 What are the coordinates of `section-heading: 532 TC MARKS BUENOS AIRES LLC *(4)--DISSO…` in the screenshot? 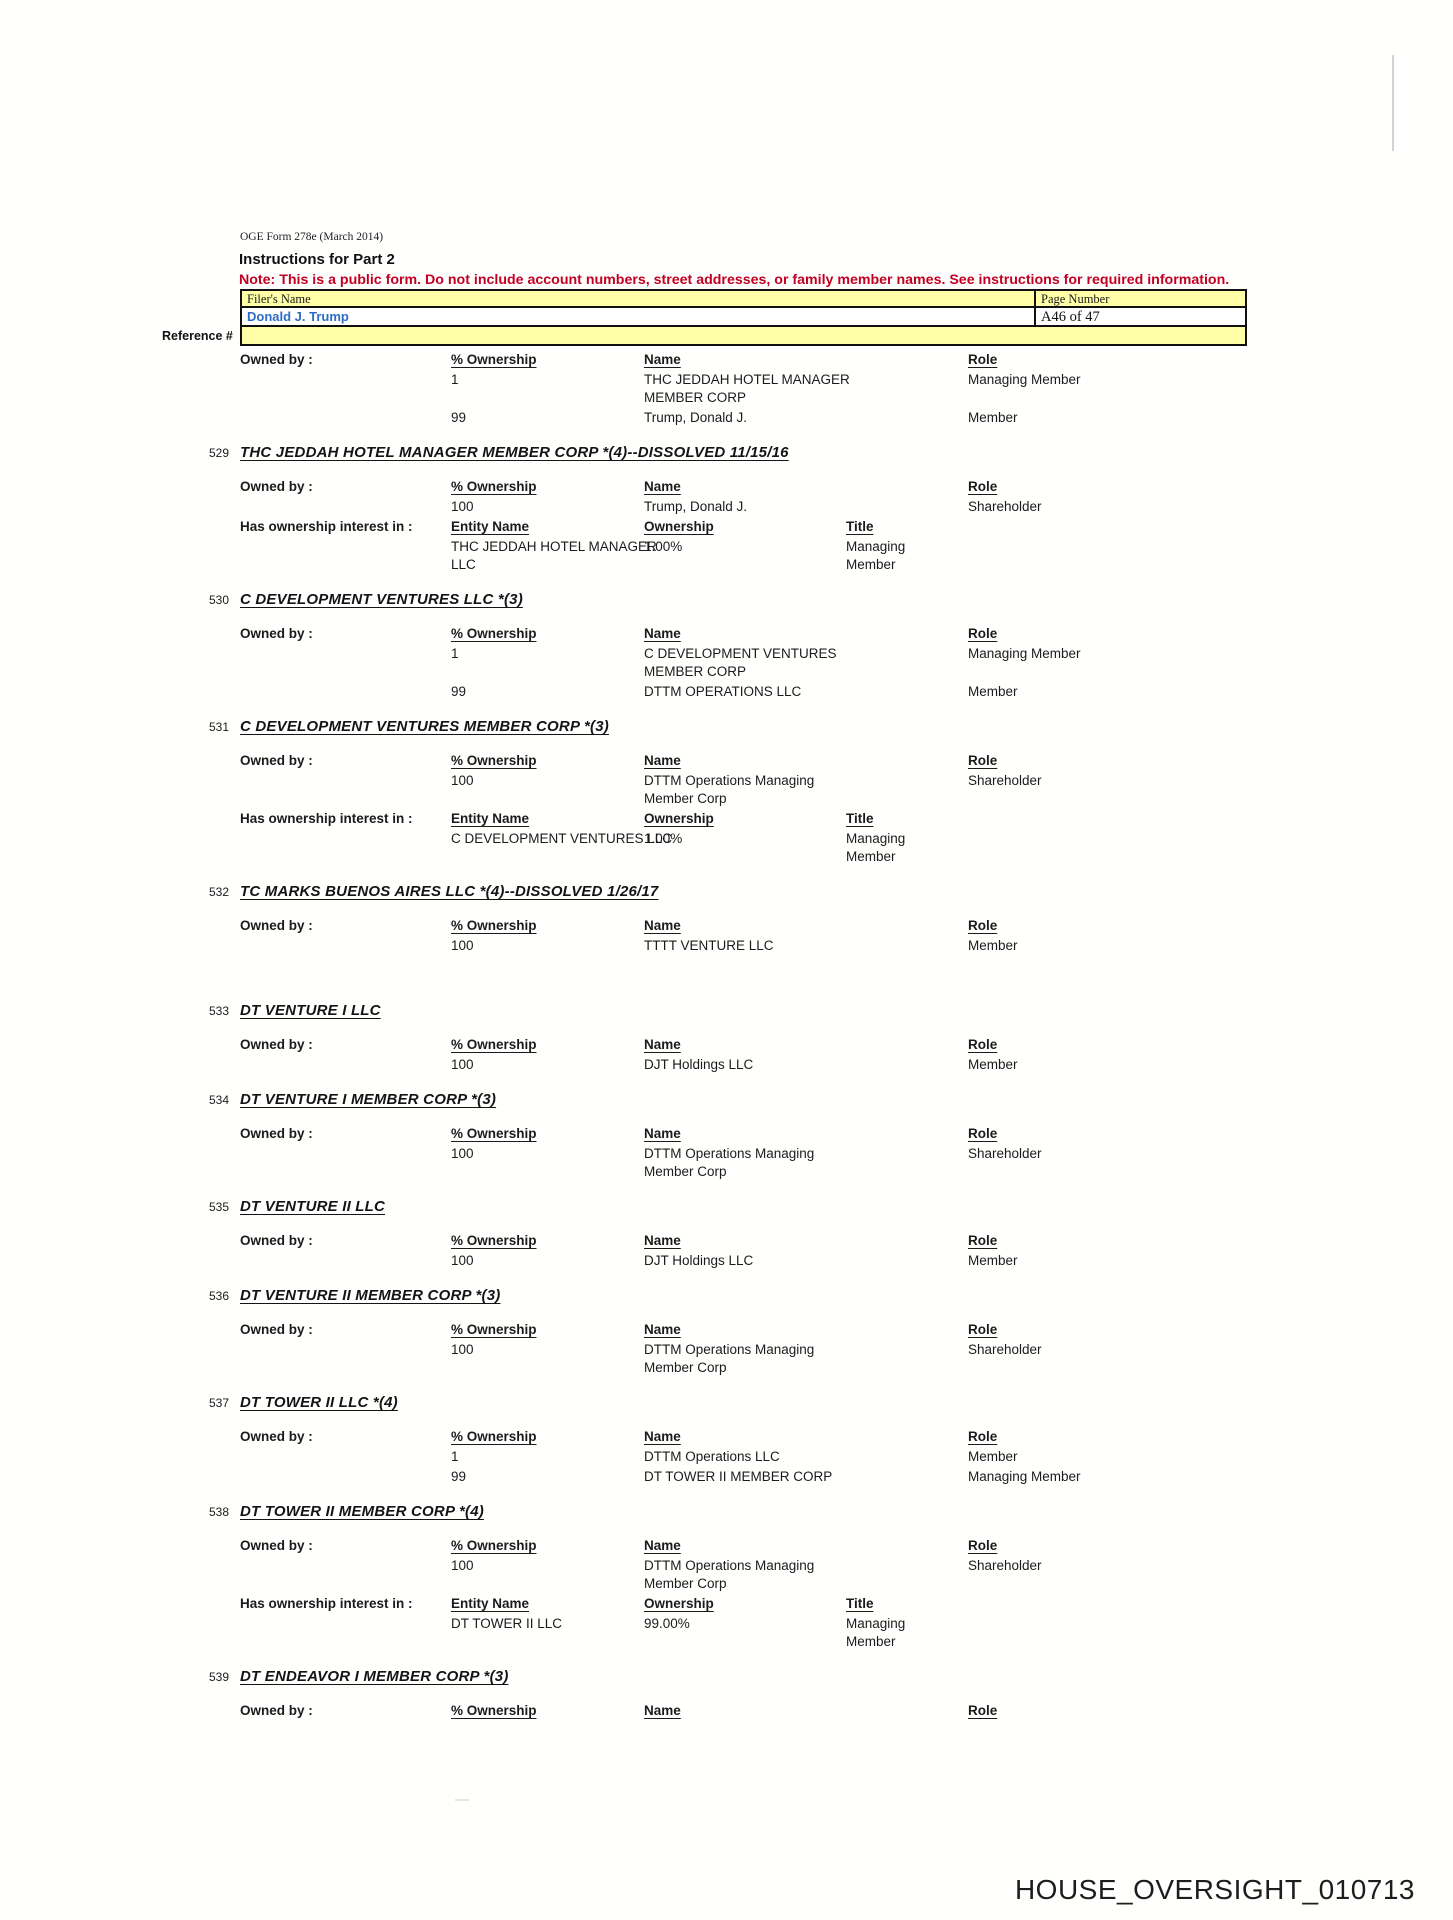 It's located at (731, 892).